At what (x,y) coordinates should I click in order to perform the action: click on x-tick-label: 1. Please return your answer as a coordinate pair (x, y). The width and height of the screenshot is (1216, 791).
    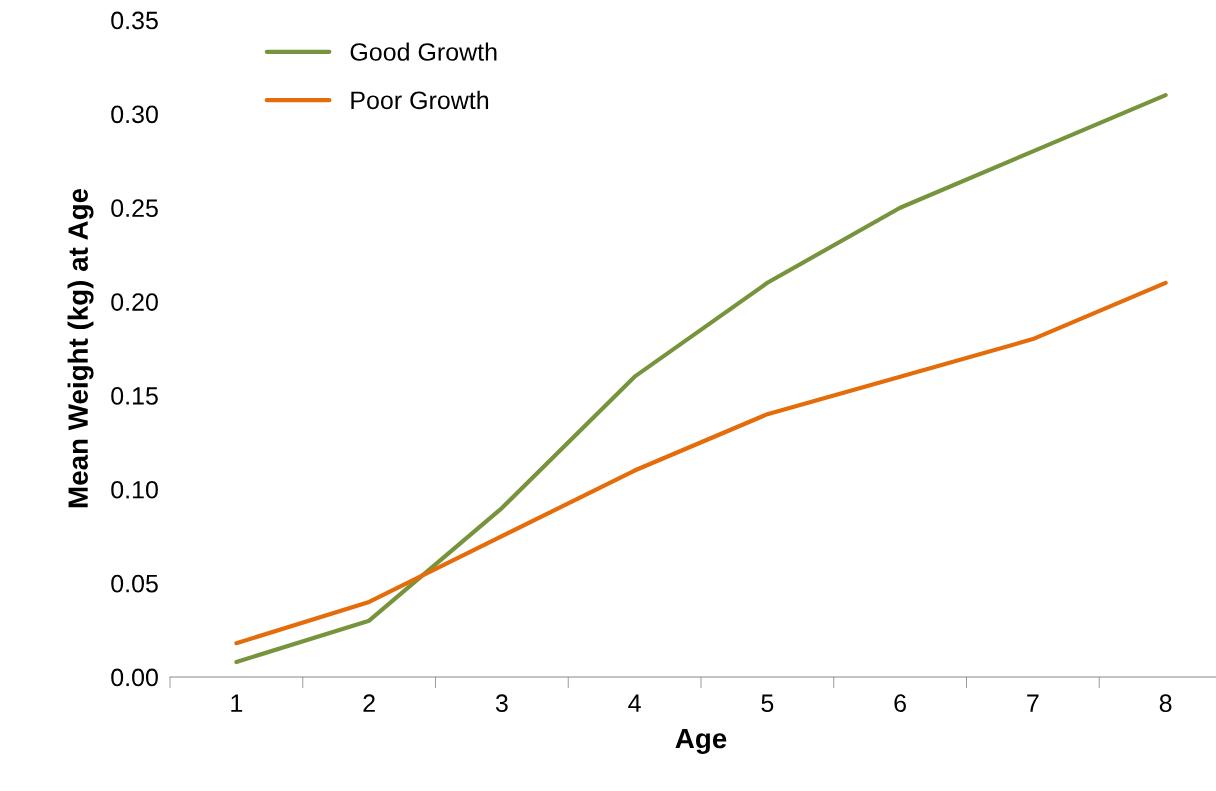
    Looking at the image, I should click on (237, 703).